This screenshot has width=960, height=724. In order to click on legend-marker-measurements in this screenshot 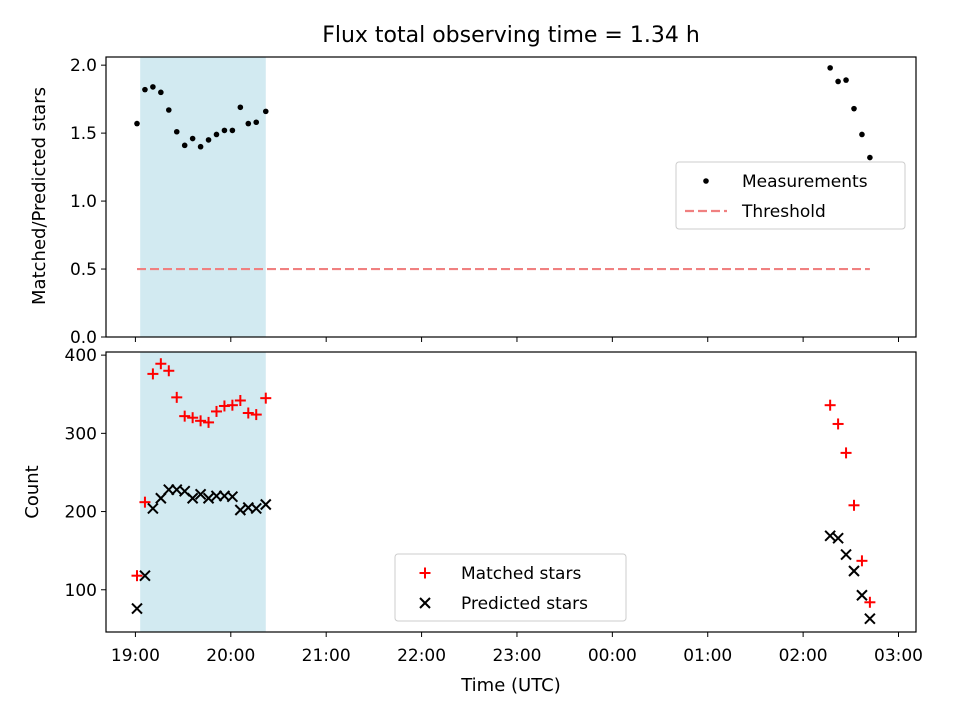, I will do `click(706, 181)`.